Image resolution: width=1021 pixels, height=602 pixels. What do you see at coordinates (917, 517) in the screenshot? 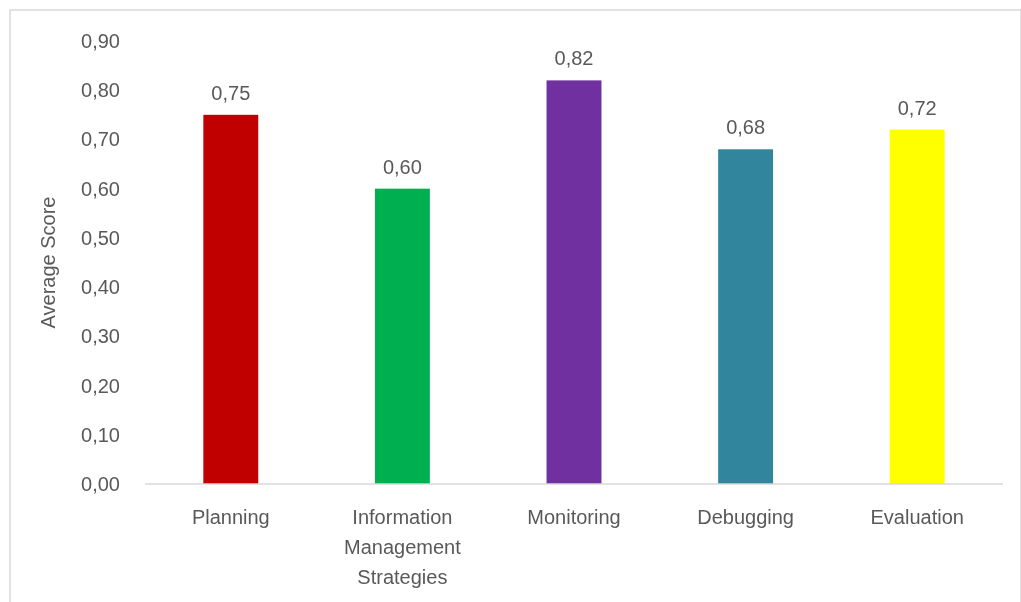
I see `x-tick-label: Evaluation` at bounding box center [917, 517].